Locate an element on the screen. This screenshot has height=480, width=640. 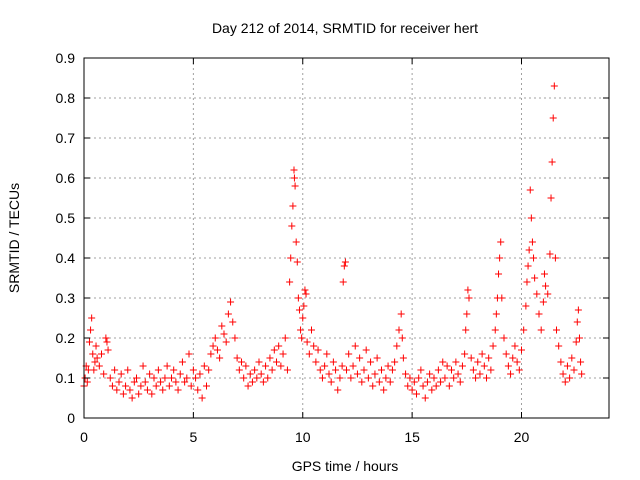
y-tick-label: 0.1 is located at coordinates (66, 378).